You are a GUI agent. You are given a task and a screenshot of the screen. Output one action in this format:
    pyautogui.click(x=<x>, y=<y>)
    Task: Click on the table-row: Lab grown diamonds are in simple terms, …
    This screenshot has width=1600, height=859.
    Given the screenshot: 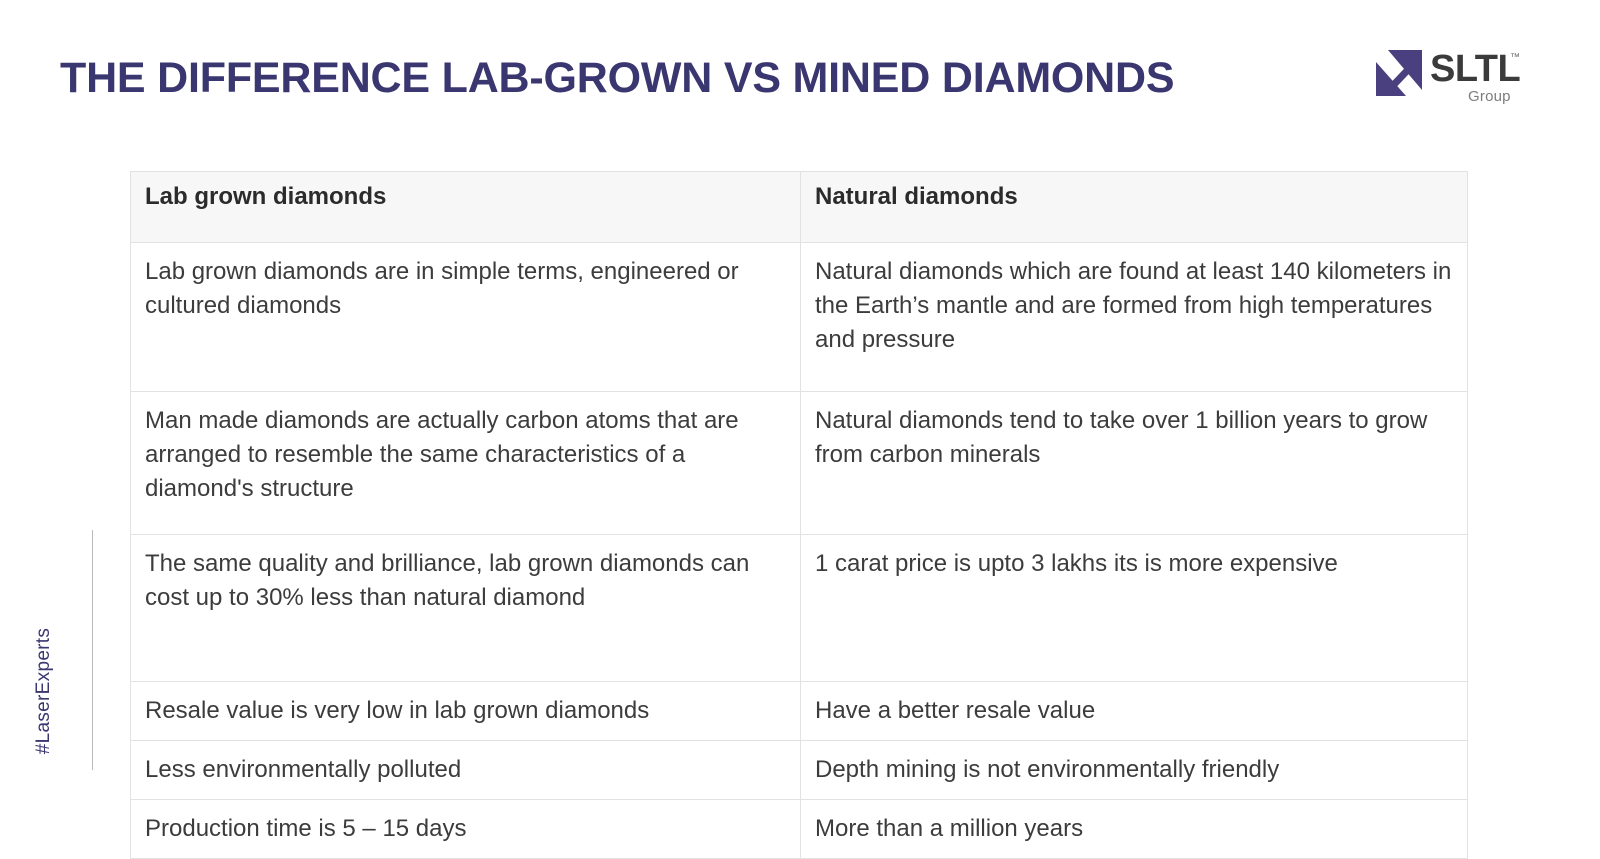 What is the action you would take?
    pyautogui.click(x=799, y=317)
    